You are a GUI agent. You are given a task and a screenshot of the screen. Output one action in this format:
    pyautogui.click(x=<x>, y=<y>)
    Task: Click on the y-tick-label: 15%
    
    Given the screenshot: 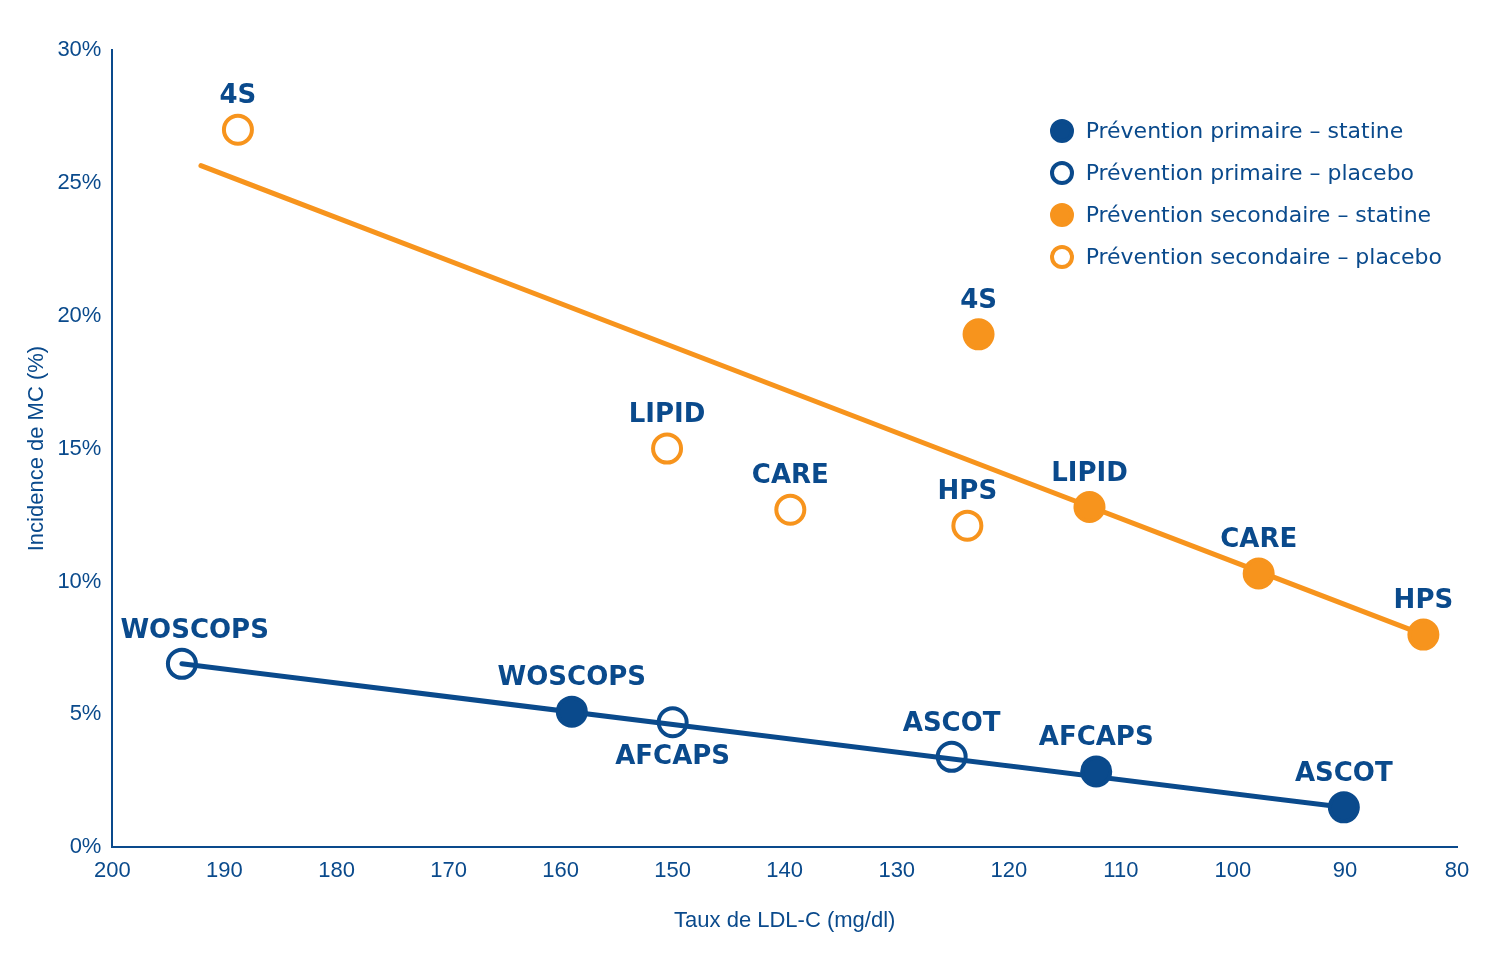 What is the action you would take?
    pyautogui.click(x=79, y=447)
    